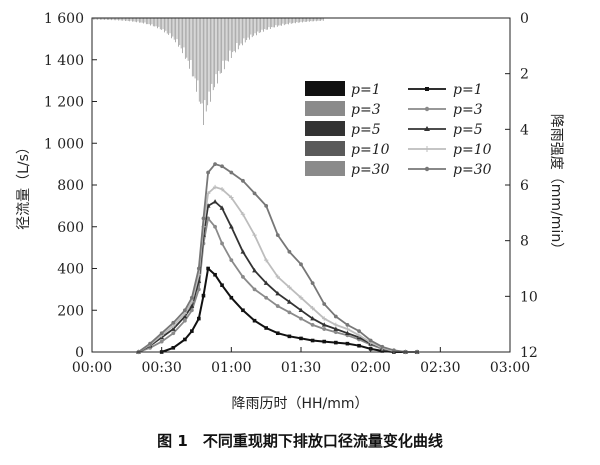 The image size is (600, 465). I want to click on legend-line-label: p=3, so click(468, 110).